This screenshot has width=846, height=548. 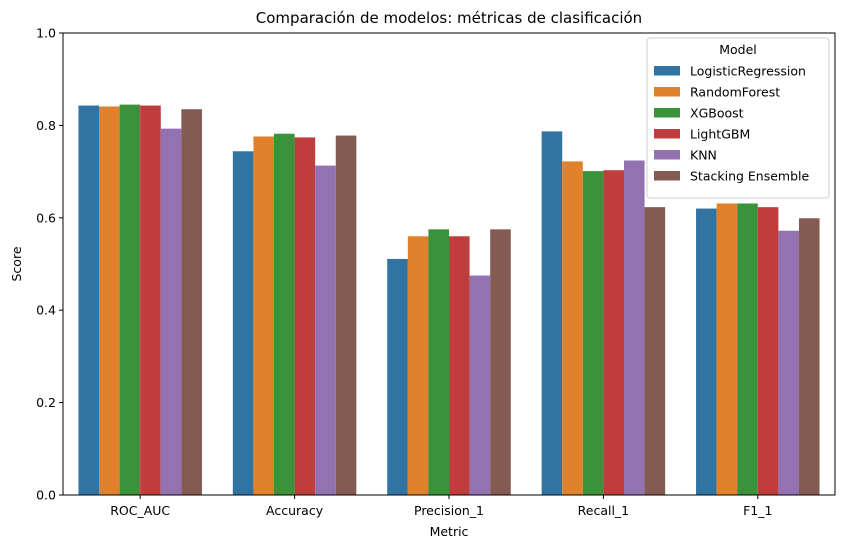 I want to click on bar-recall-1-stacking-ensemble, so click(x=655, y=351).